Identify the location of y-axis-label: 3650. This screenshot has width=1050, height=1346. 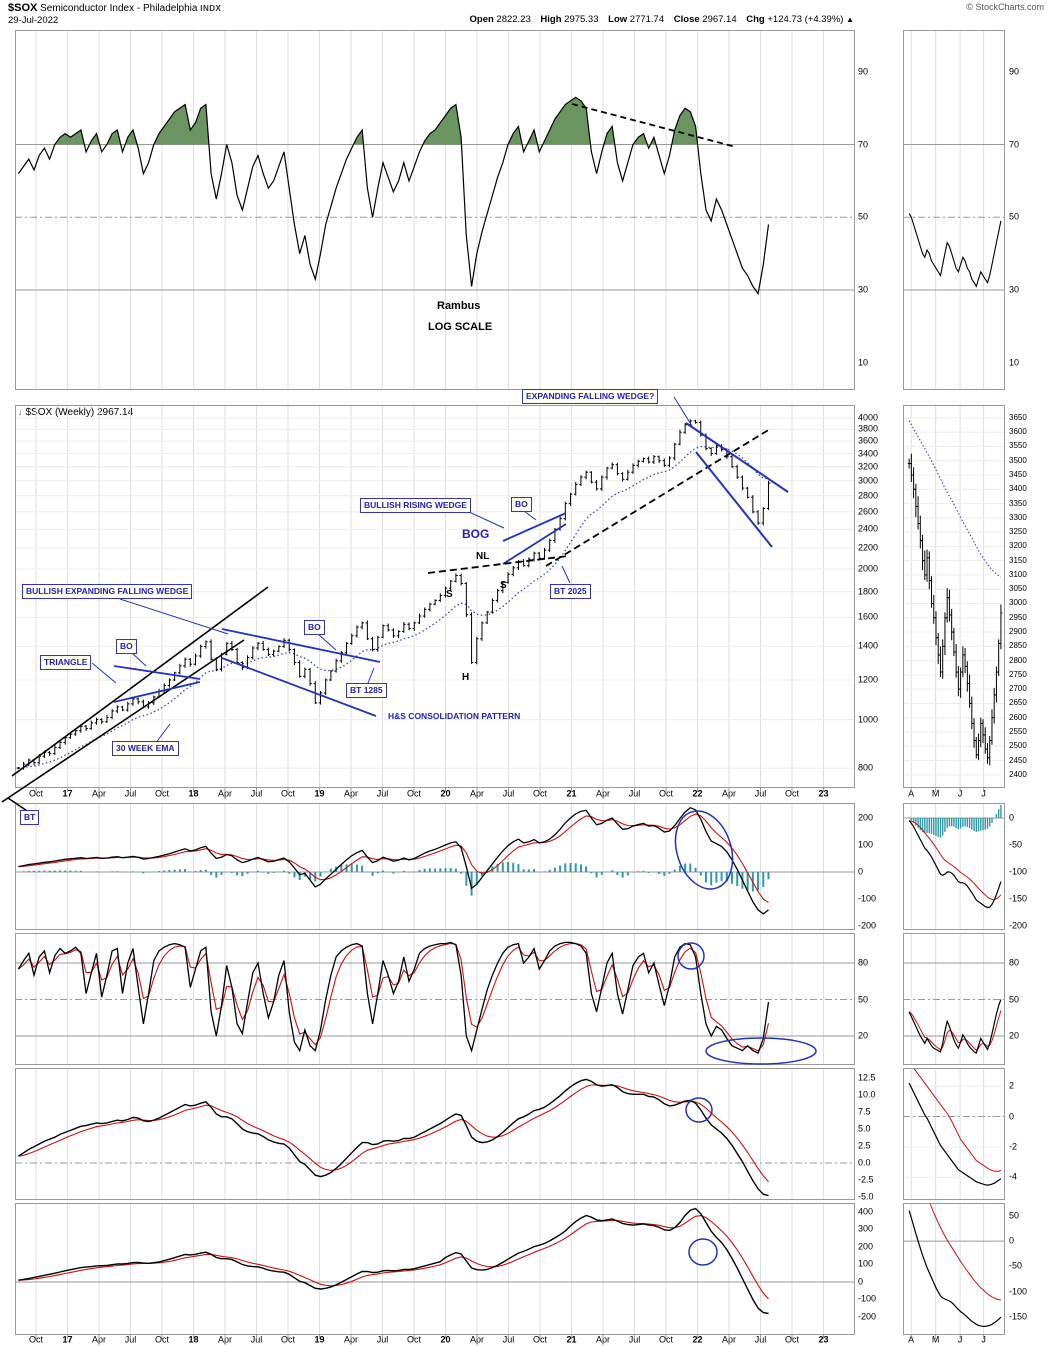
(1018, 417).